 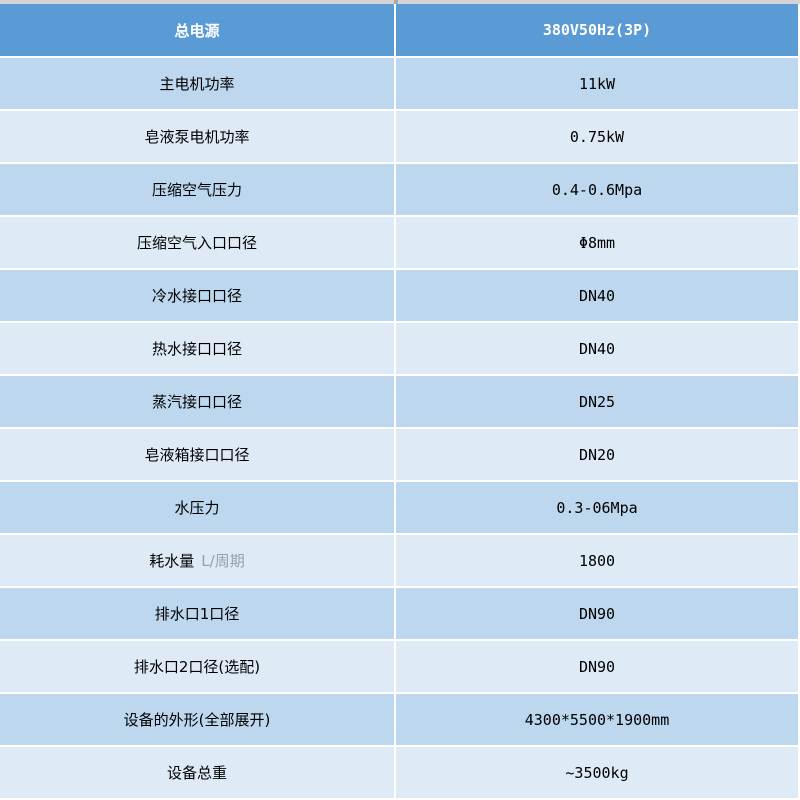 I want to click on table-top-edge, so click(x=400, y=2).